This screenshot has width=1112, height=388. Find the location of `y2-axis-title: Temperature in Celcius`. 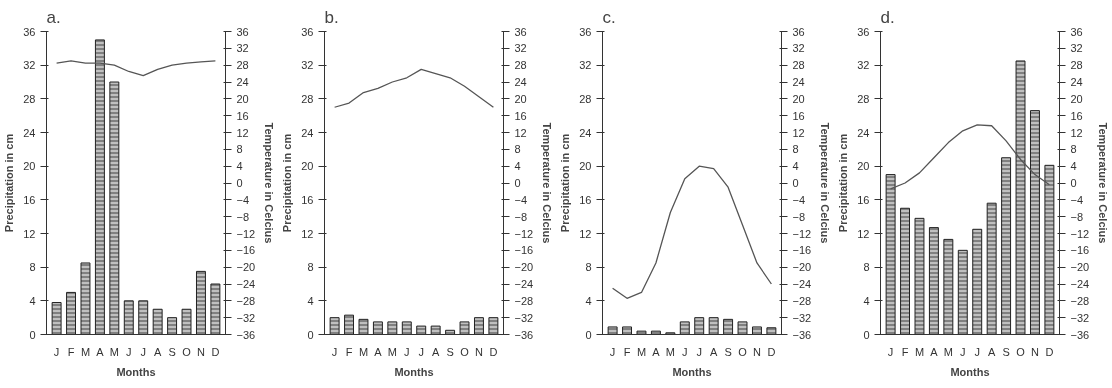

y2-axis-title: Temperature in Celcius is located at coordinates (269, 183).